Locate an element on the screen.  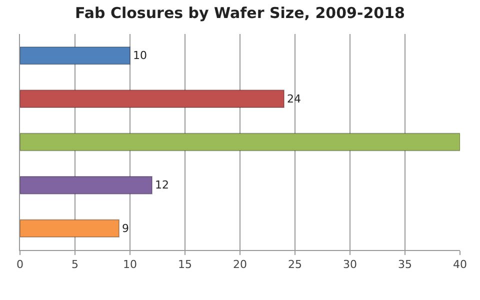
x-tick-label: 5 is located at coordinates (75, 265).